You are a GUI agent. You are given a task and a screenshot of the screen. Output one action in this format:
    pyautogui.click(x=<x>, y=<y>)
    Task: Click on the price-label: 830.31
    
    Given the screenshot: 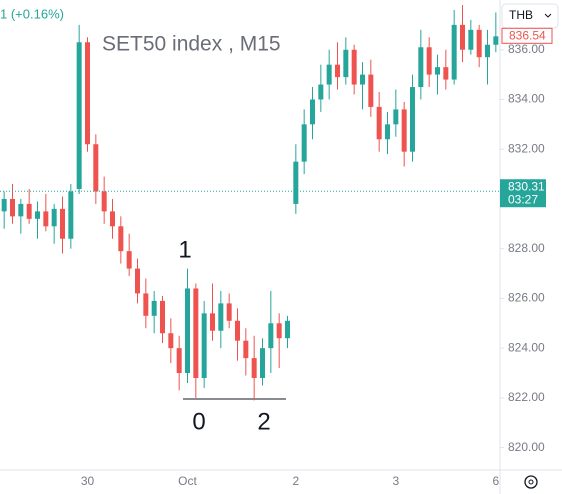 What is the action you would take?
    pyautogui.click(x=526, y=186)
    